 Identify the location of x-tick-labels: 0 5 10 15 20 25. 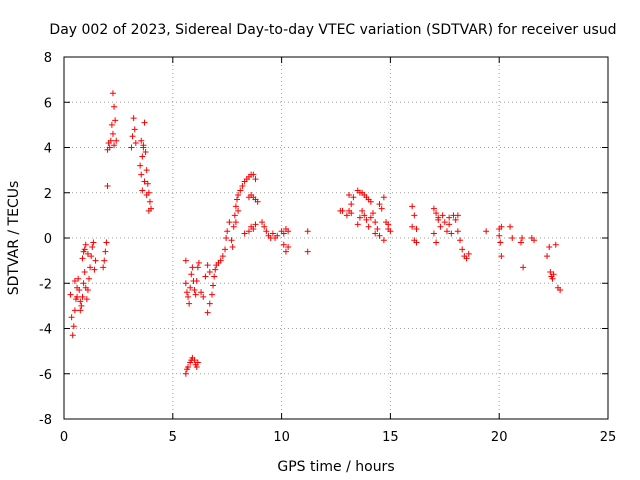
(338, 437).